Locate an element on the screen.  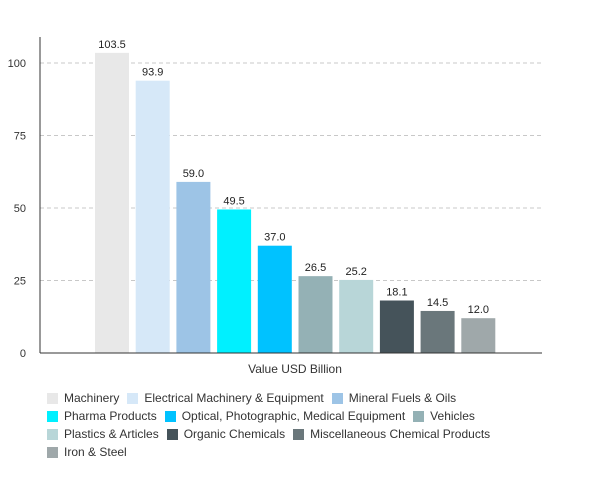
legend-item: Vehicles is located at coordinates (444, 416).